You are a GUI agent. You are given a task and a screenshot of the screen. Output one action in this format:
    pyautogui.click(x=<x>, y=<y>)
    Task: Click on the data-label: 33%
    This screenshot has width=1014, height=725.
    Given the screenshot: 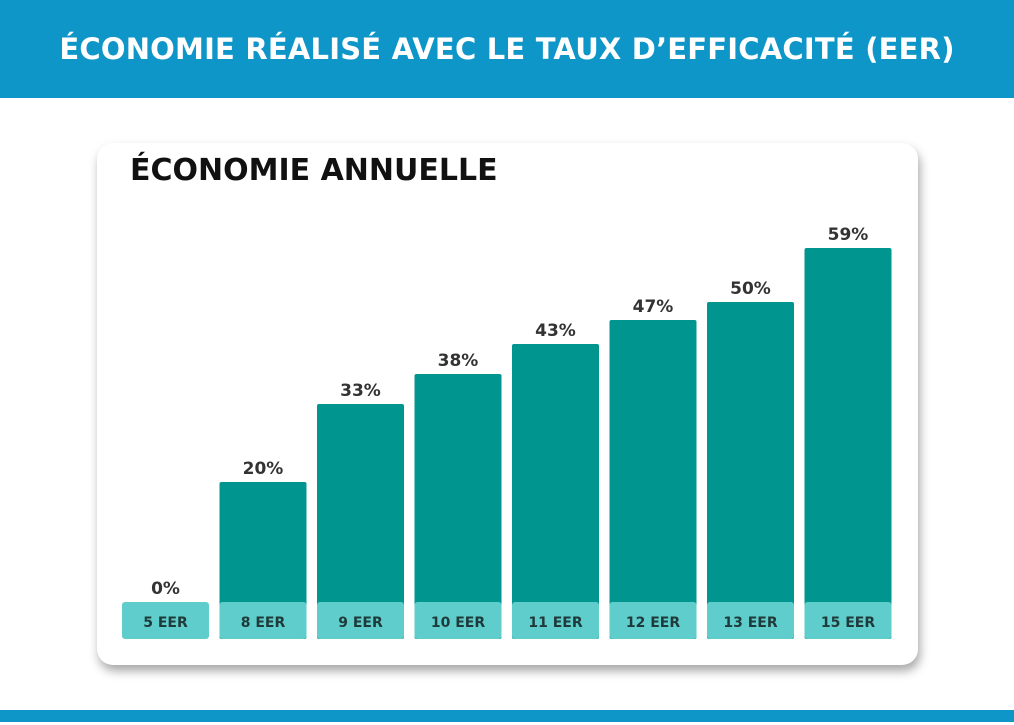 What is the action you would take?
    pyautogui.click(x=360, y=391)
    